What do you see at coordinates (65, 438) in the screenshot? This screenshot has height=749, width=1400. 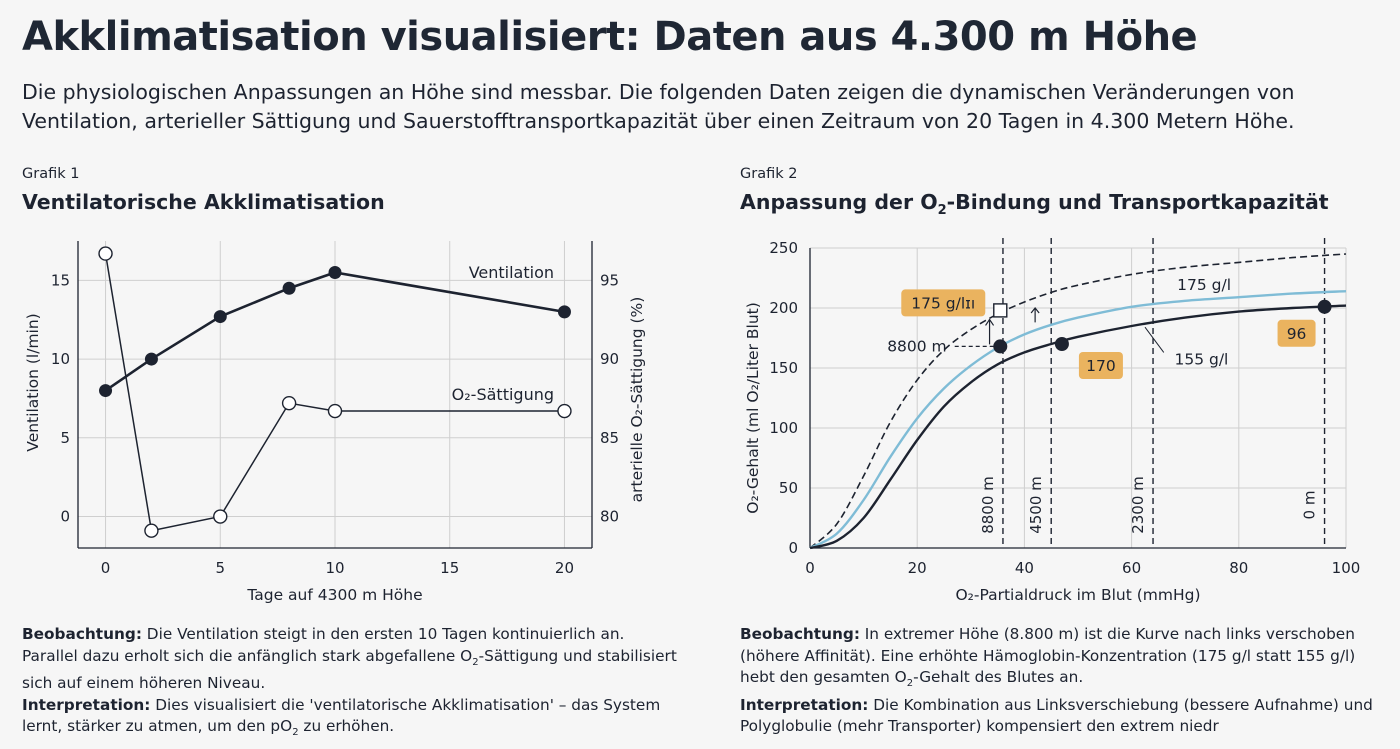 I see `y-tick-label: 5` at bounding box center [65, 438].